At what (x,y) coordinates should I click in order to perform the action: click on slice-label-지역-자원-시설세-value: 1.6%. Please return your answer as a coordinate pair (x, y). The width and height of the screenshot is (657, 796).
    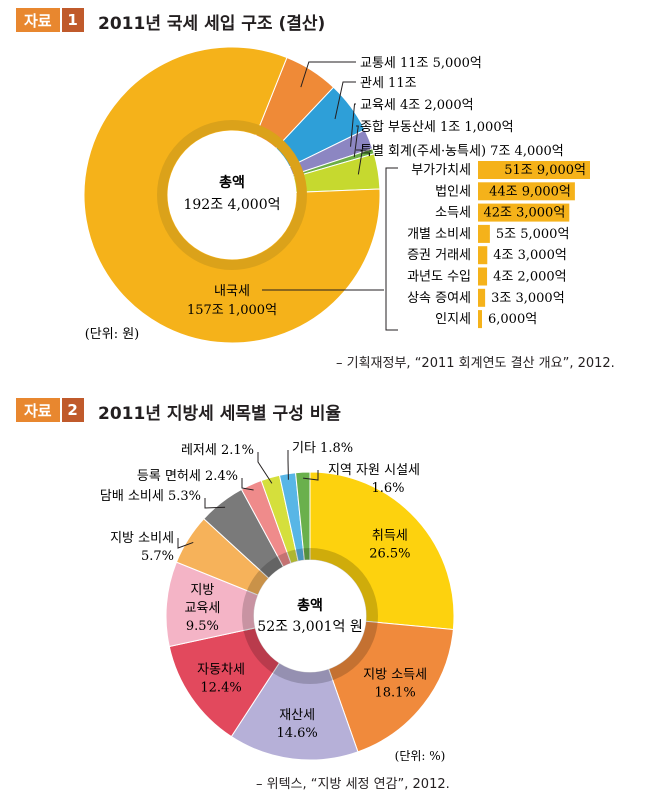
    Looking at the image, I should click on (387, 488).